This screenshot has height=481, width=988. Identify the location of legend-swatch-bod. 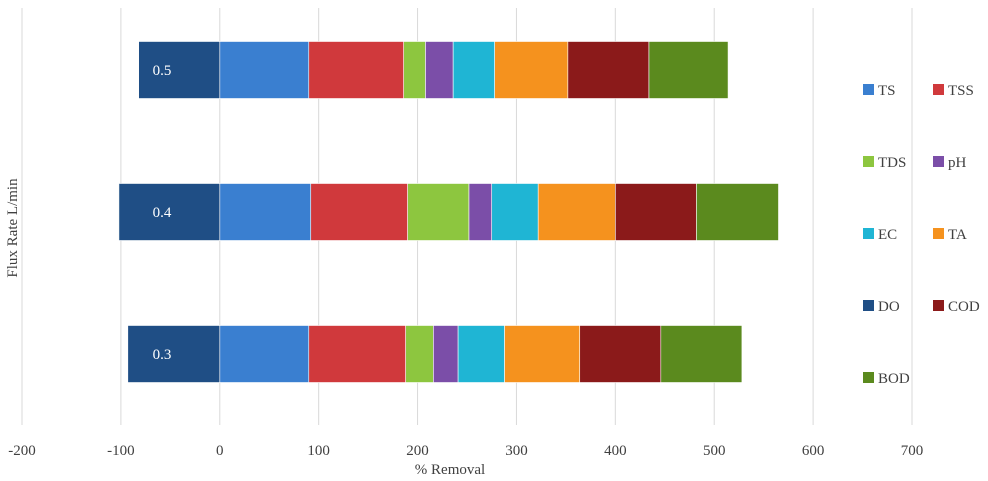
(868, 377).